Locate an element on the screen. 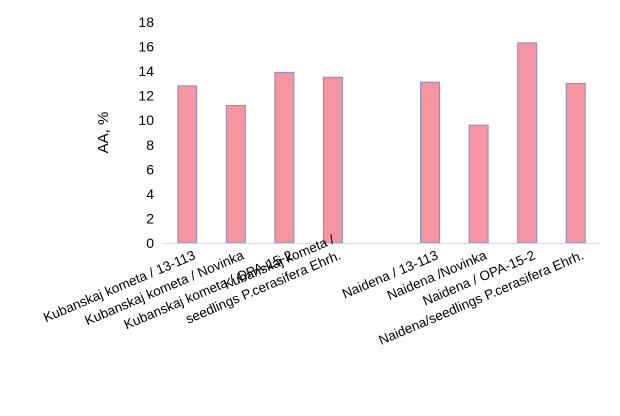 The height and width of the screenshot is (416, 620). y-axis-ticks: 0 2 4 6 8 10 12 14 16 18 is located at coordinates (146, 132).